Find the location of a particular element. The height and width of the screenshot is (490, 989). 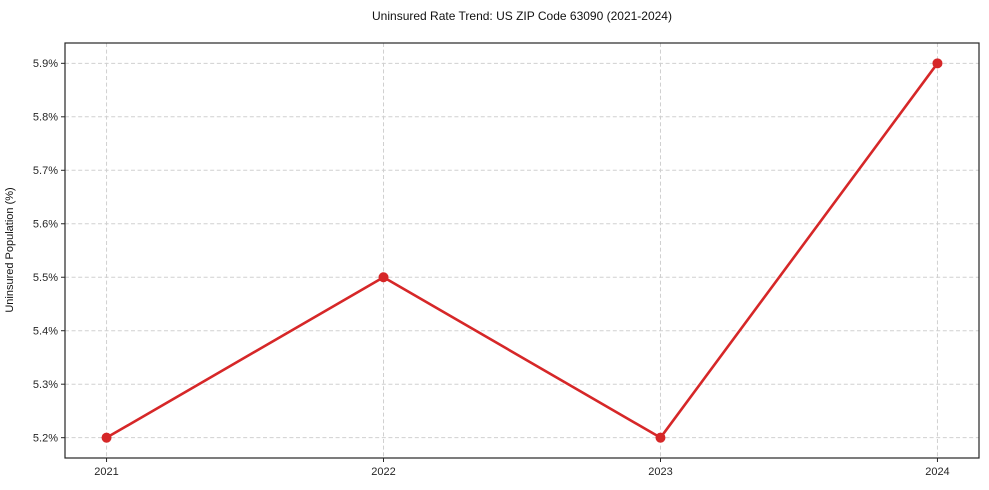

x-tick-label: 2024 is located at coordinates (937, 472).